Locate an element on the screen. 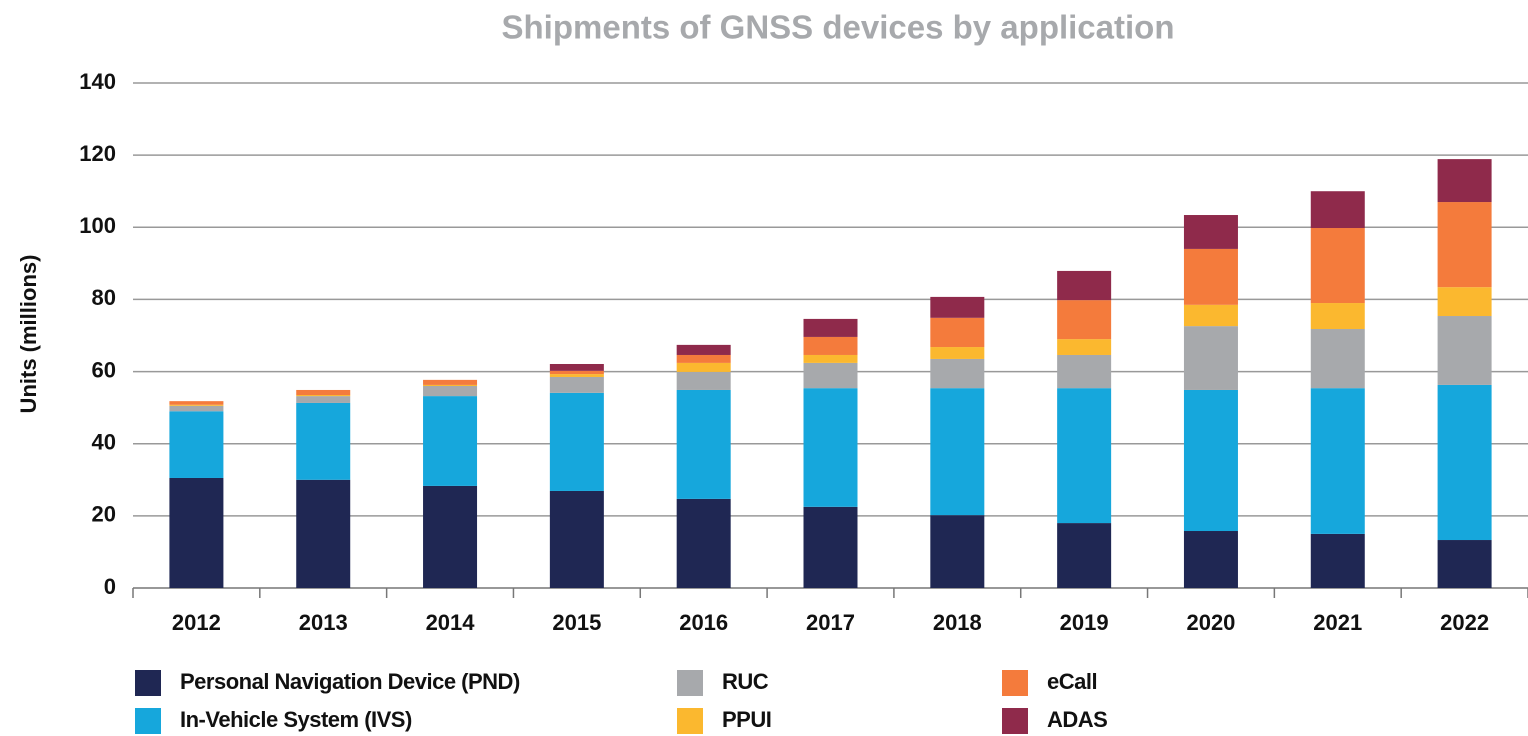  legend-label: RUC is located at coordinates (745, 681).